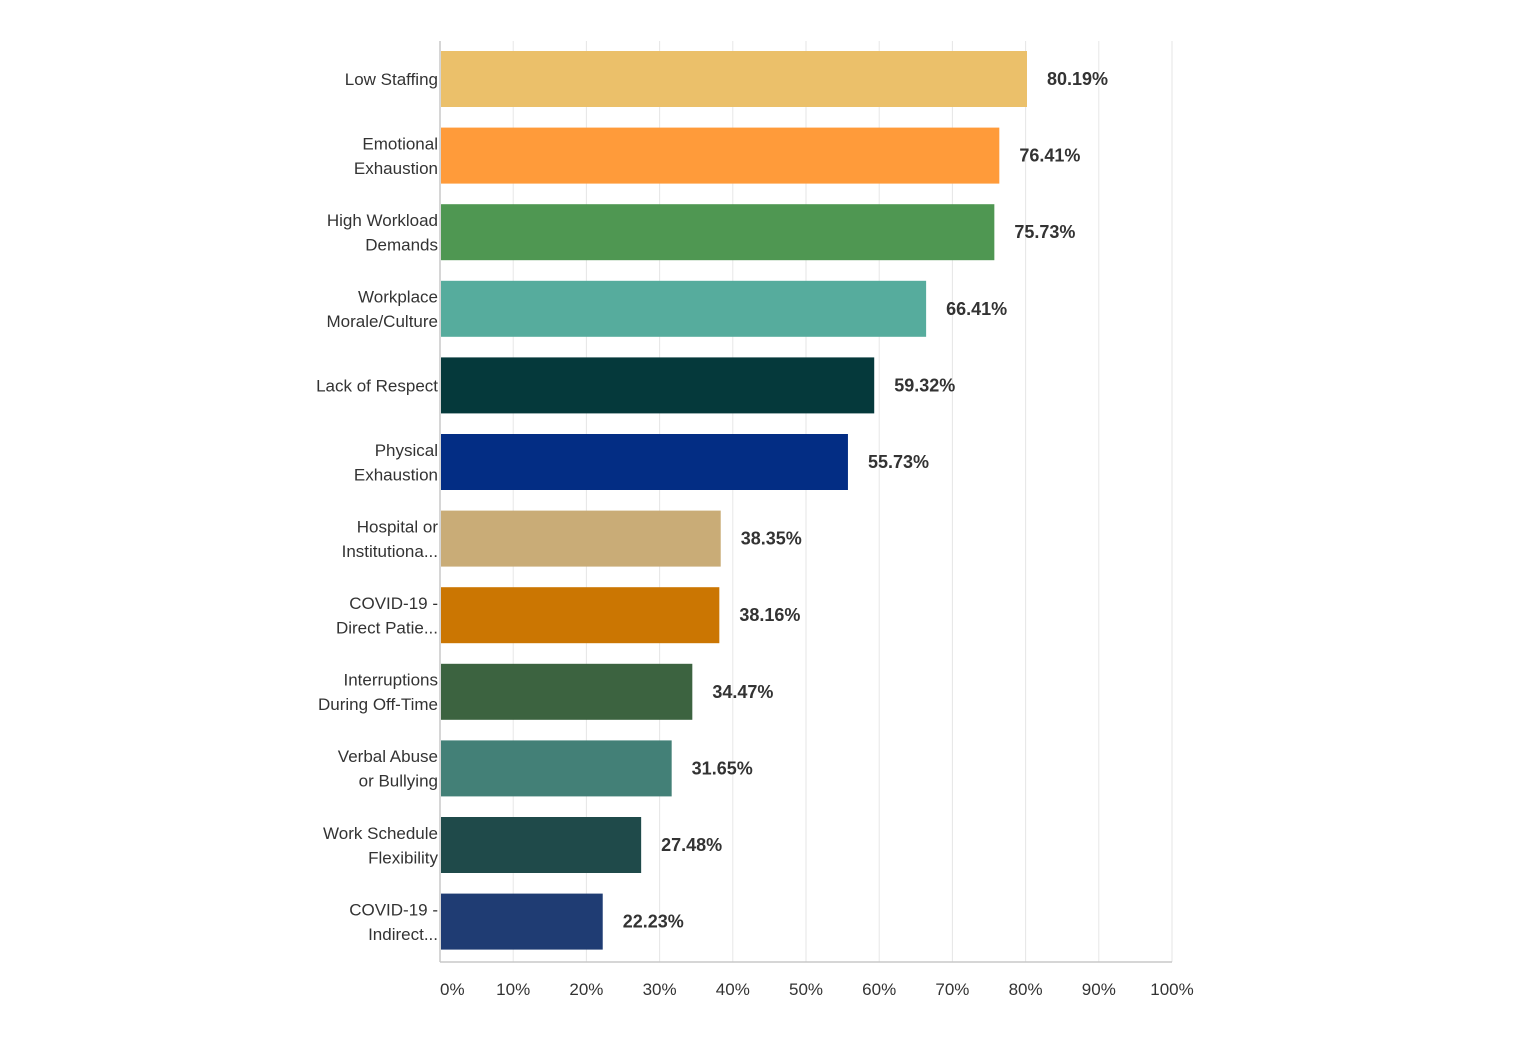 The width and height of the screenshot is (1536, 1038). Describe the element at coordinates (398, 297) in the screenshot. I see `category-label-line: Workplace` at that location.